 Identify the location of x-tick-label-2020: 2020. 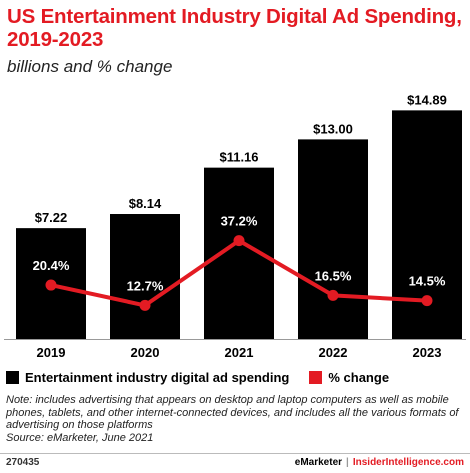
(145, 352).